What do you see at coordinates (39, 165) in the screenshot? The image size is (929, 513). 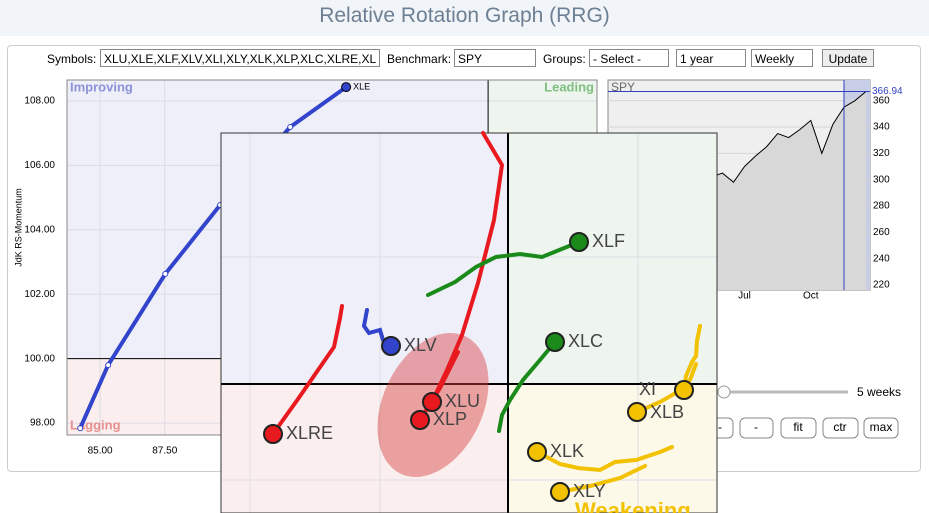 I see `y-tick-label: 106.00` at bounding box center [39, 165].